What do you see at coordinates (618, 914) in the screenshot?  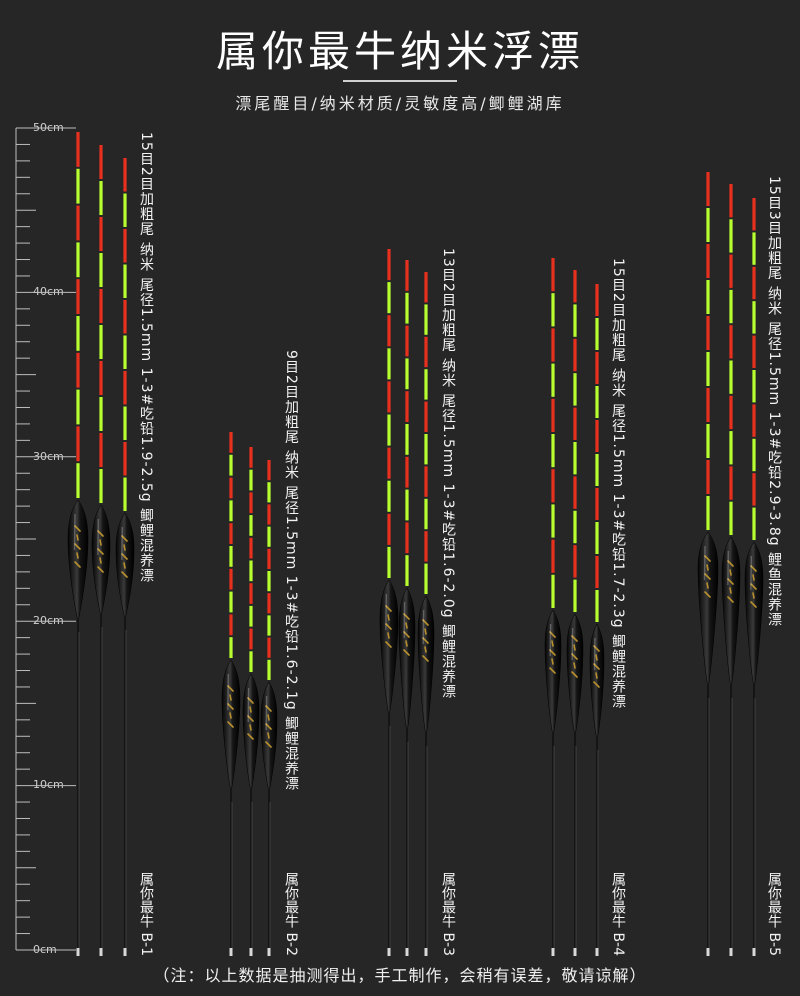 I see `float-model-b4: 属你最牛 B-4` at bounding box center [618, 914].